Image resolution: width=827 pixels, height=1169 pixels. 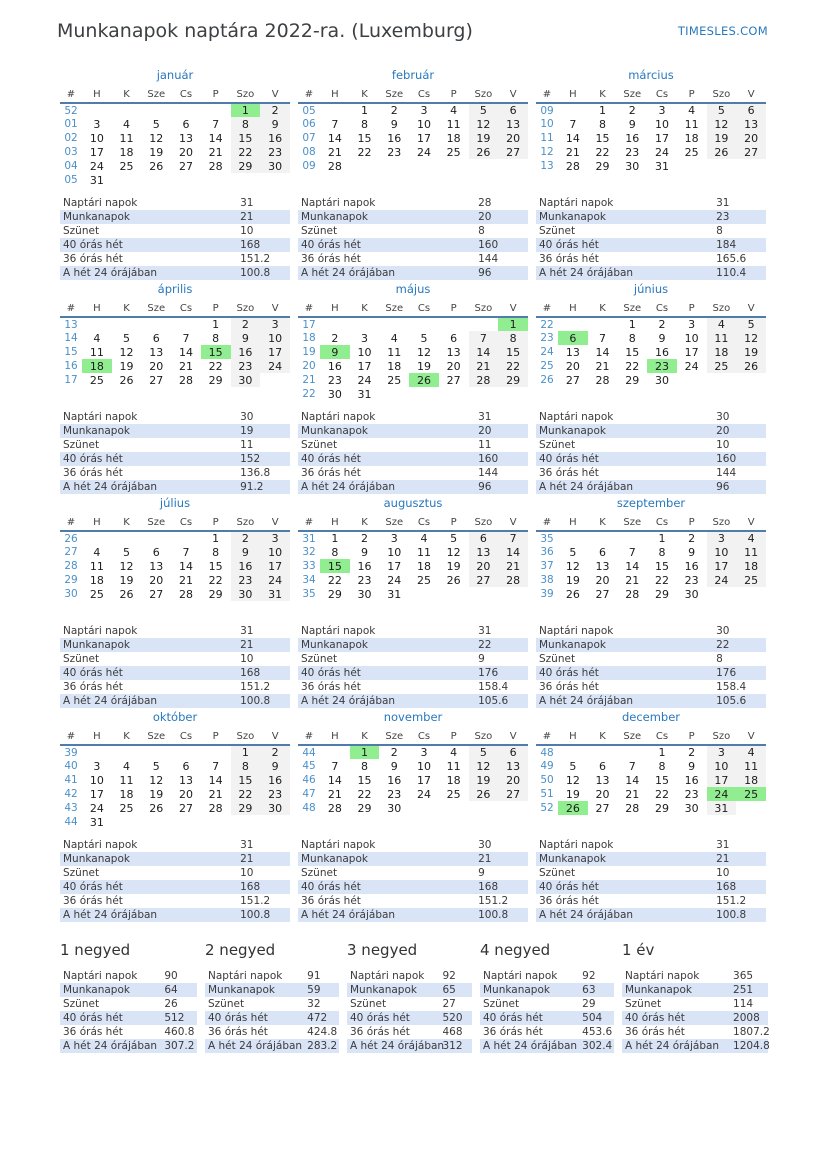 What do you see at coordinates (71, 338) in the screenshot?
I see `week-number: 14` at bounding box center [71, 338].